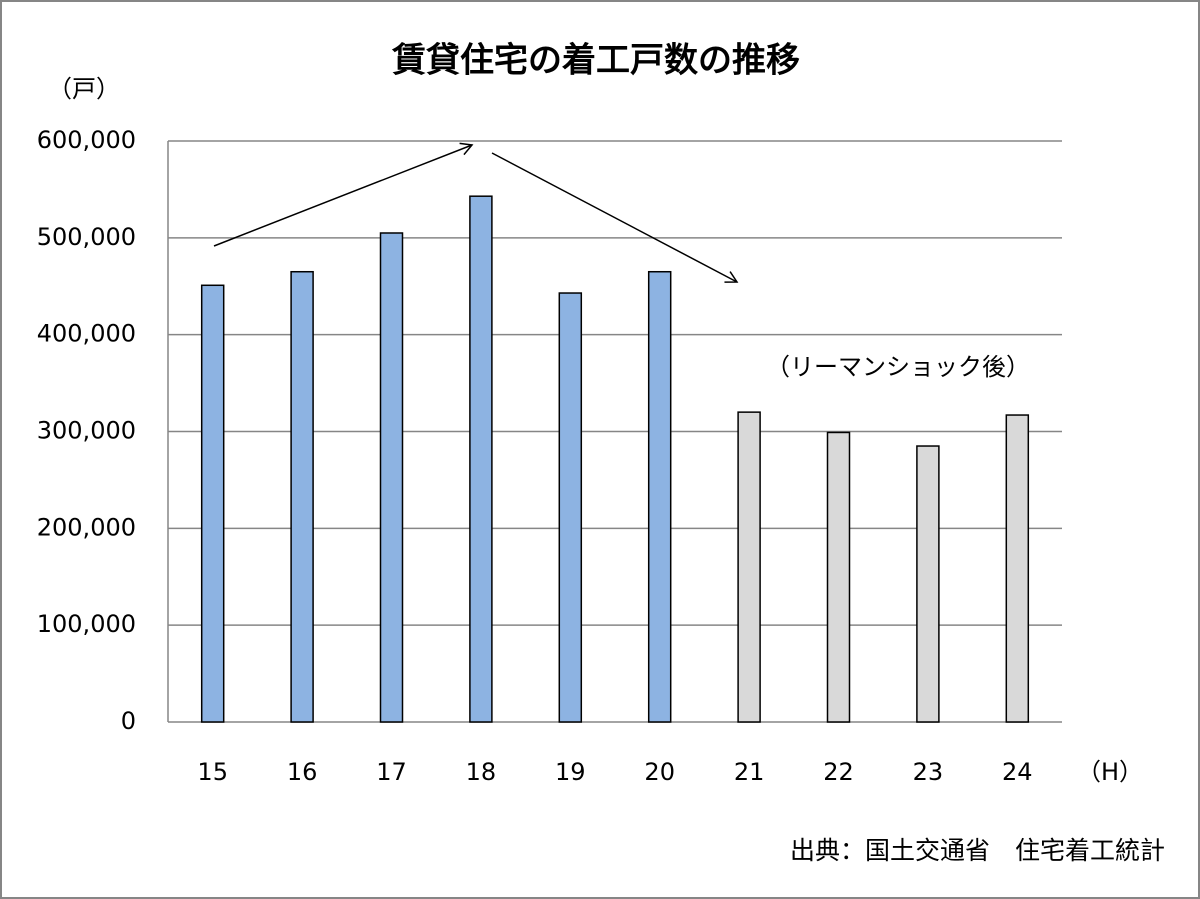 The height and width of the screenshot is (899, 1200). I want to click on x-tick-label: 23, so click(928, 772).